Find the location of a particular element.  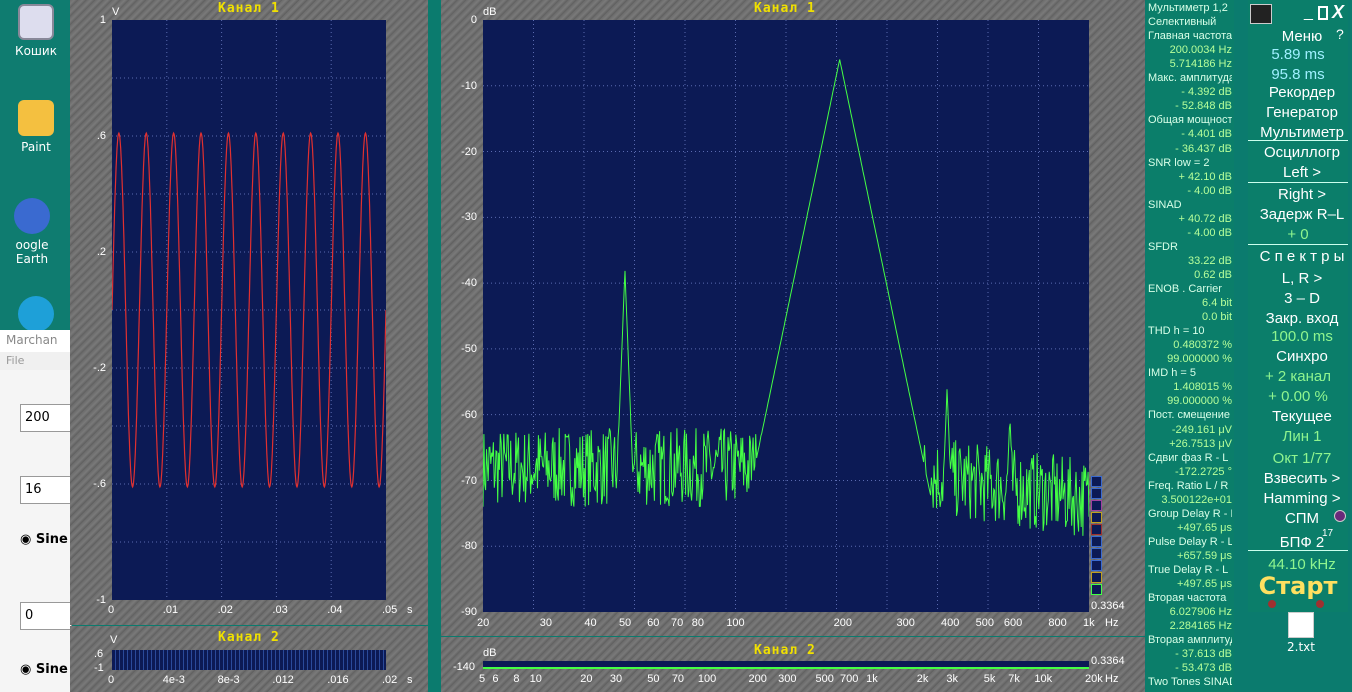

multimeter-row: + 40.72 dB is located at coordinates (1205, 218).